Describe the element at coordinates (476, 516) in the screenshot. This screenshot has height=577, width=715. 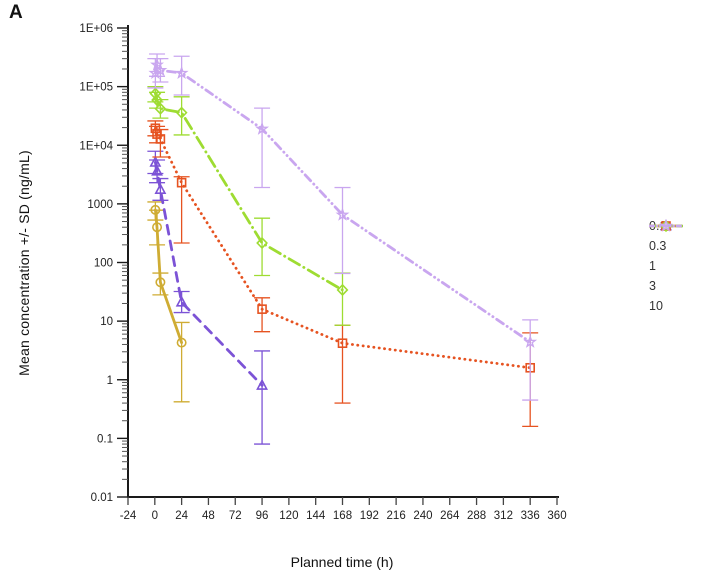
I see `x-tick-label: 288` at that location.